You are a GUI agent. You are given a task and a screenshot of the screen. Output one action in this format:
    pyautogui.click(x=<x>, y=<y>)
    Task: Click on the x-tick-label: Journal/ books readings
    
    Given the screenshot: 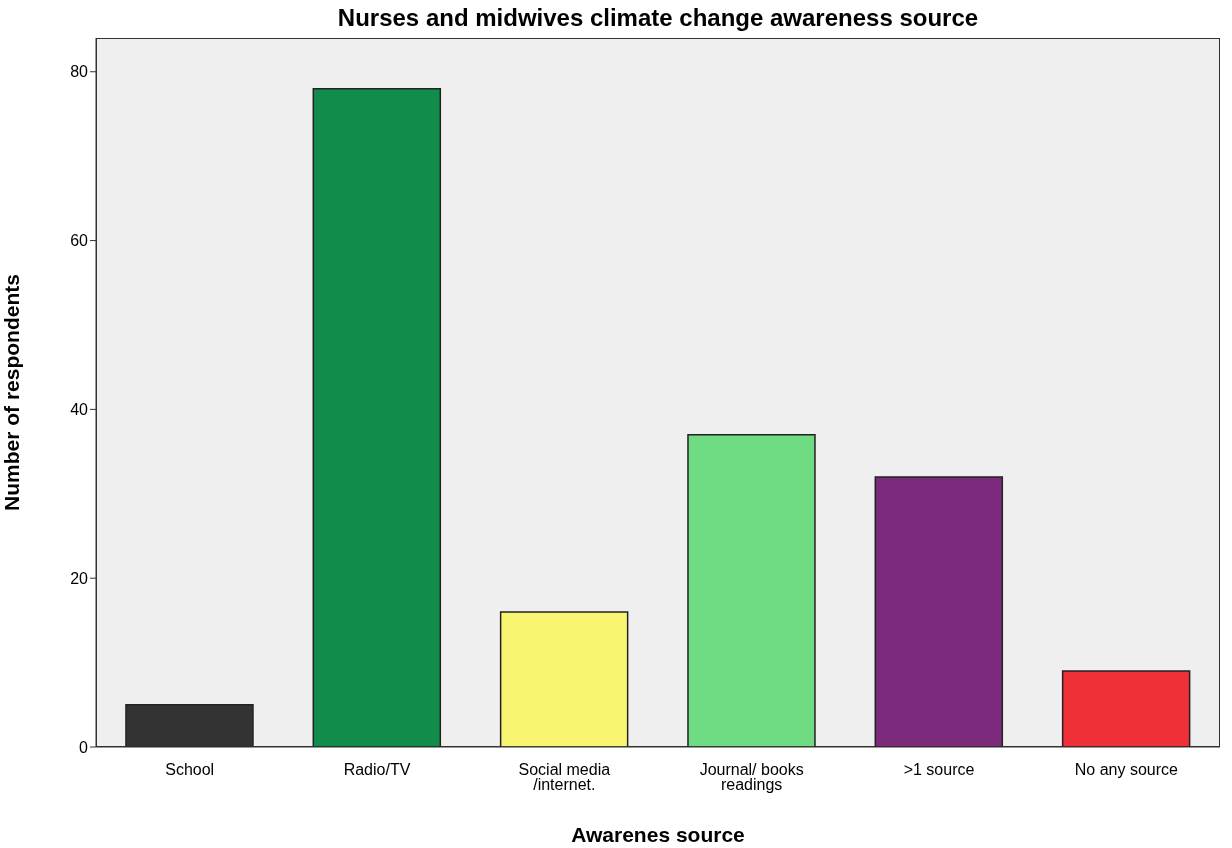 What is the action you would take?
    pyautogui.click(x=751, y=777)
    